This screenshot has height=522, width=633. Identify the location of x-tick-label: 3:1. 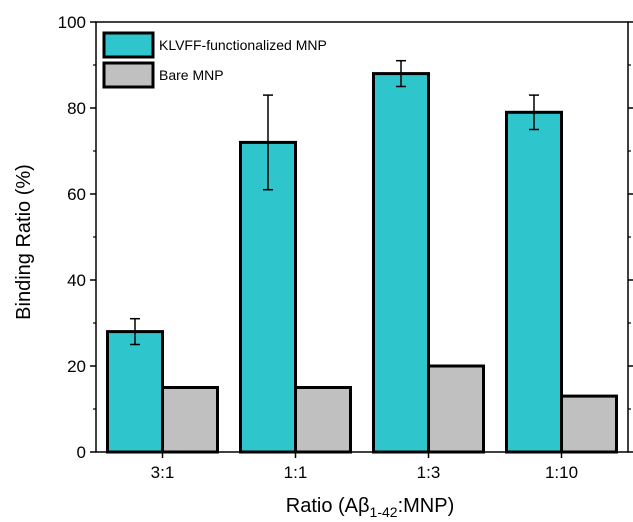
(163, 472).